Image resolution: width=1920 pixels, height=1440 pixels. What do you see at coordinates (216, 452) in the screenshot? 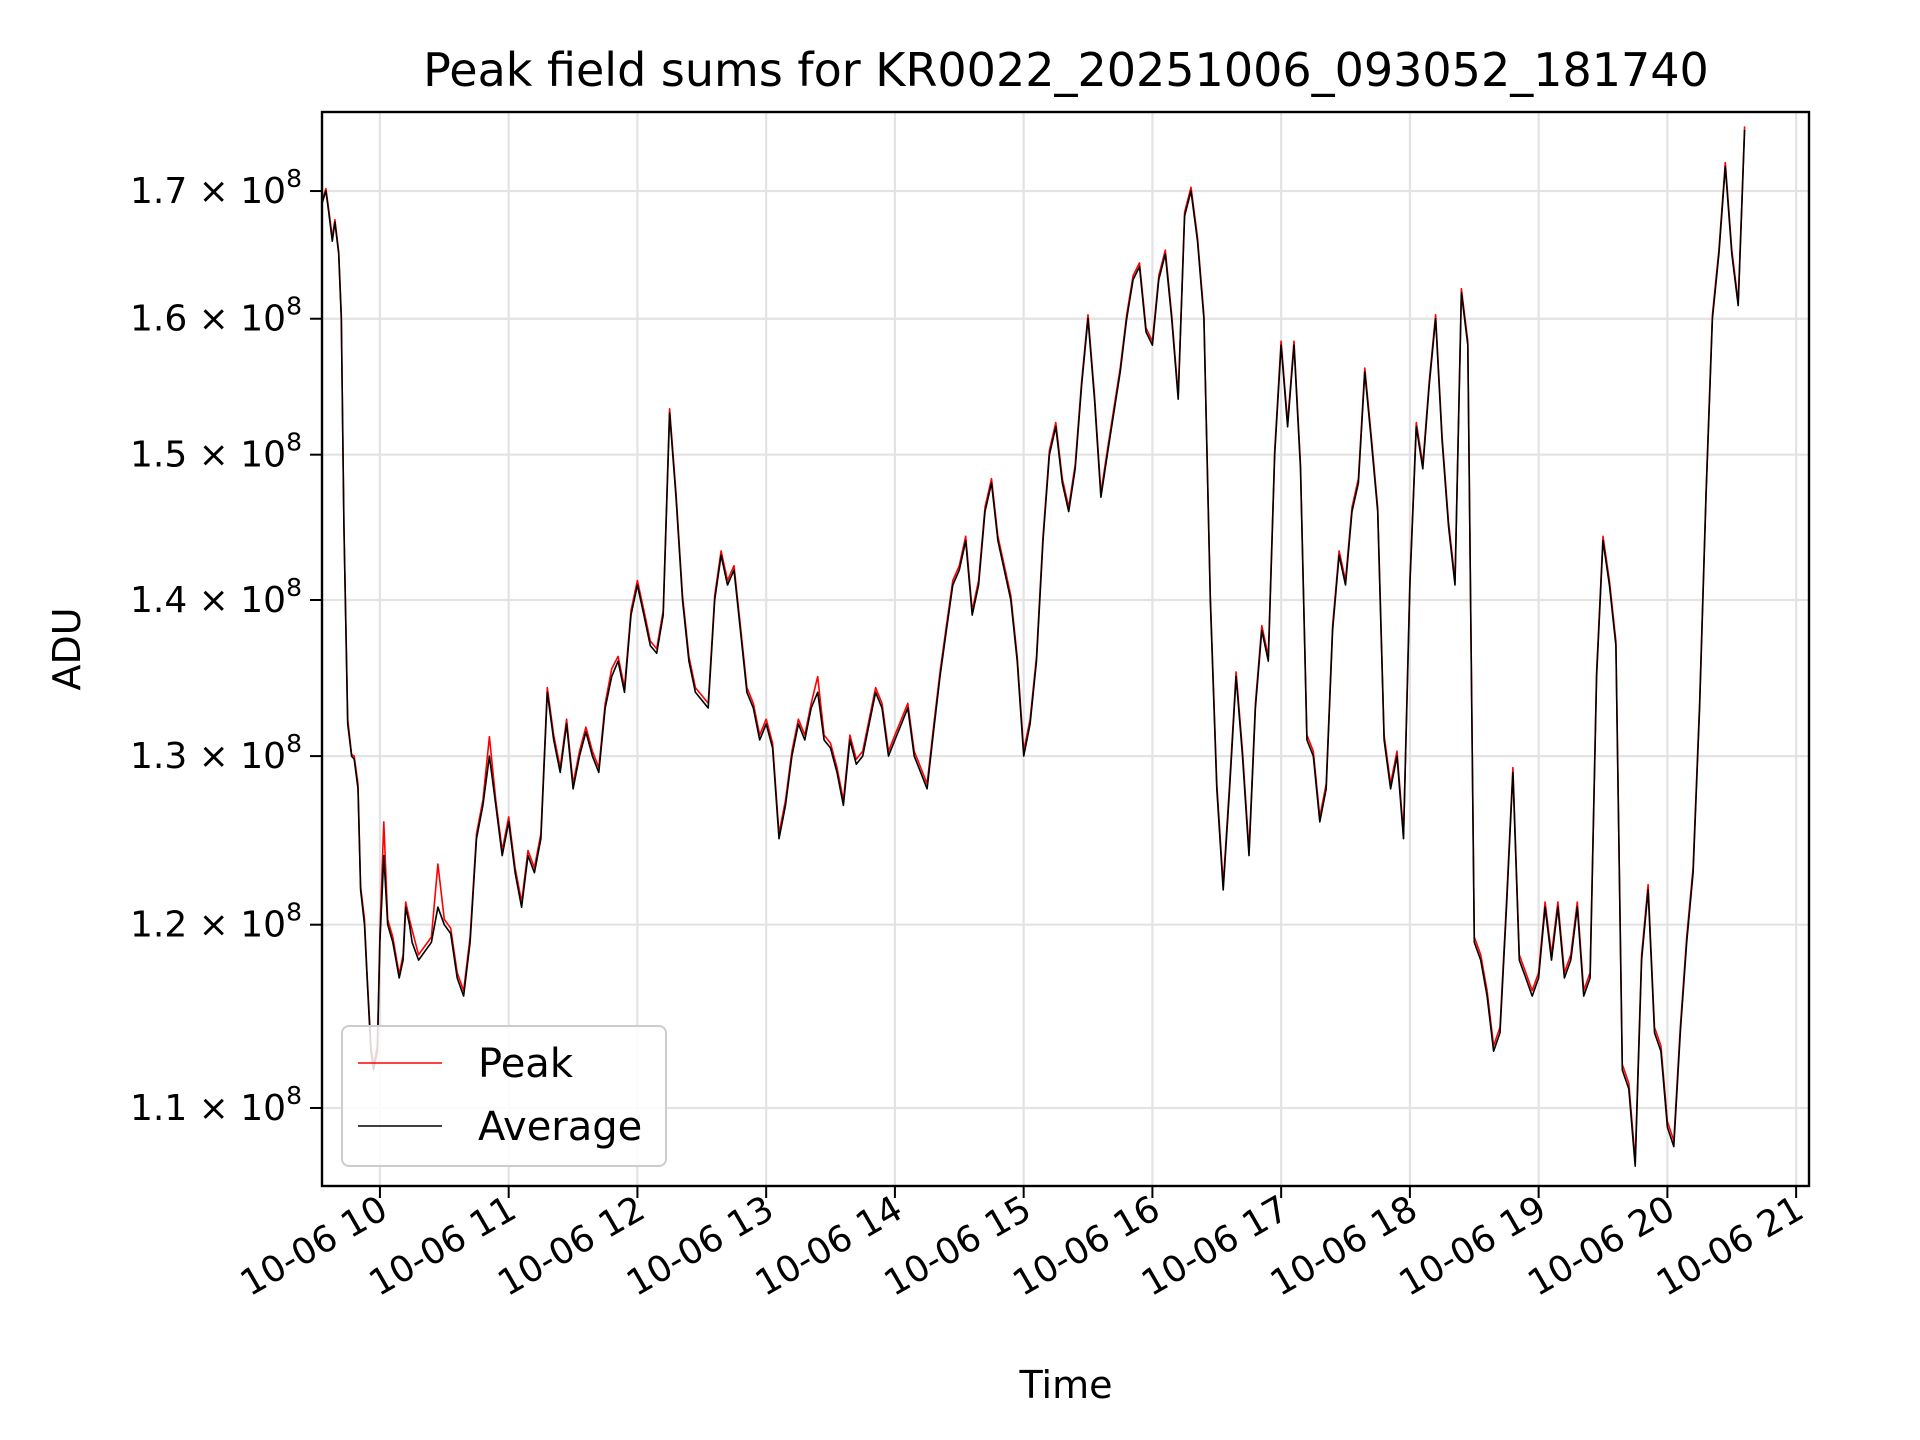
I see `y-tick-label: 1.5 × 108` at bounding box center [216, 452].